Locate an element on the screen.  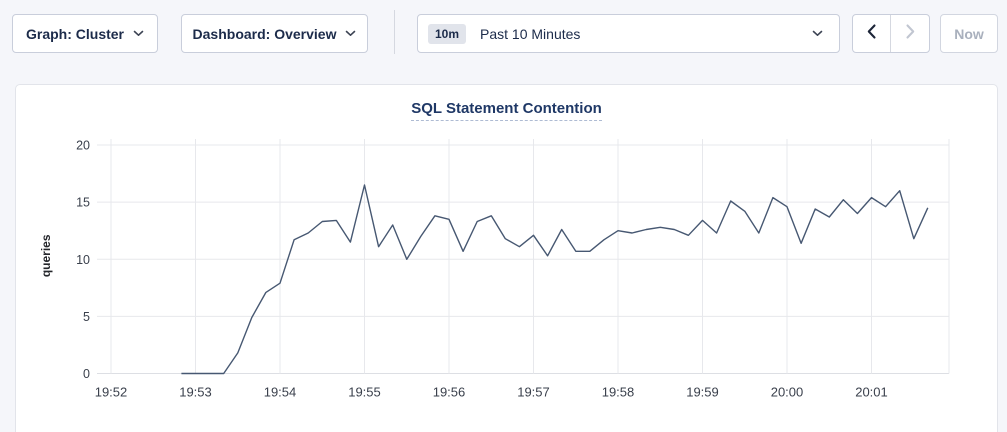
graph-dropdown-label: Graph: Cluster is located at coordinates (74, 33).